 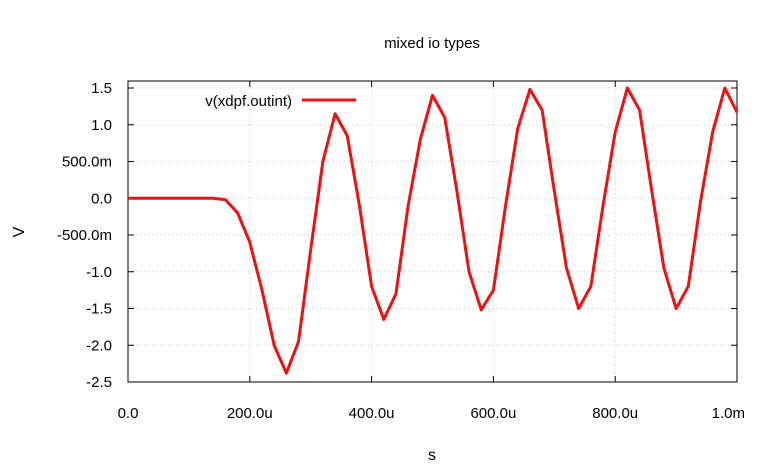 What do you see at coordinates (101, 88) in the screenshot?
I see `y-tick-label: 1.5` at bounding box center [101, 88].